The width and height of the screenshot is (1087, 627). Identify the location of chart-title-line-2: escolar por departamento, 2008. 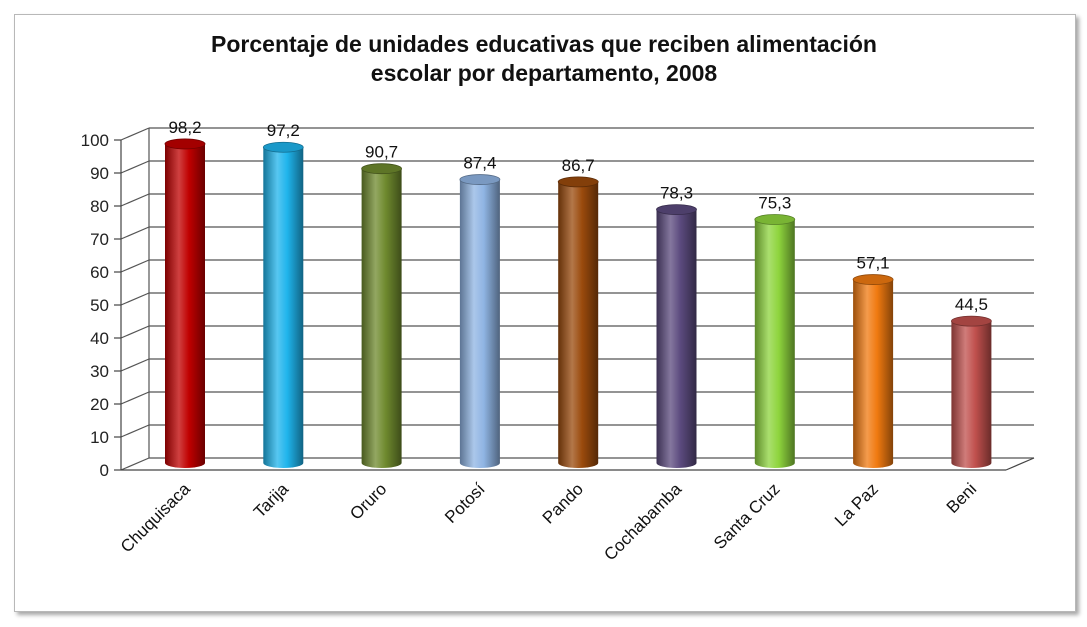
(544, 73).